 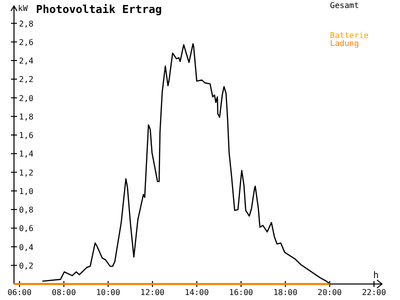 I want to click on text: Gesamt, so click(x=345, y=5).